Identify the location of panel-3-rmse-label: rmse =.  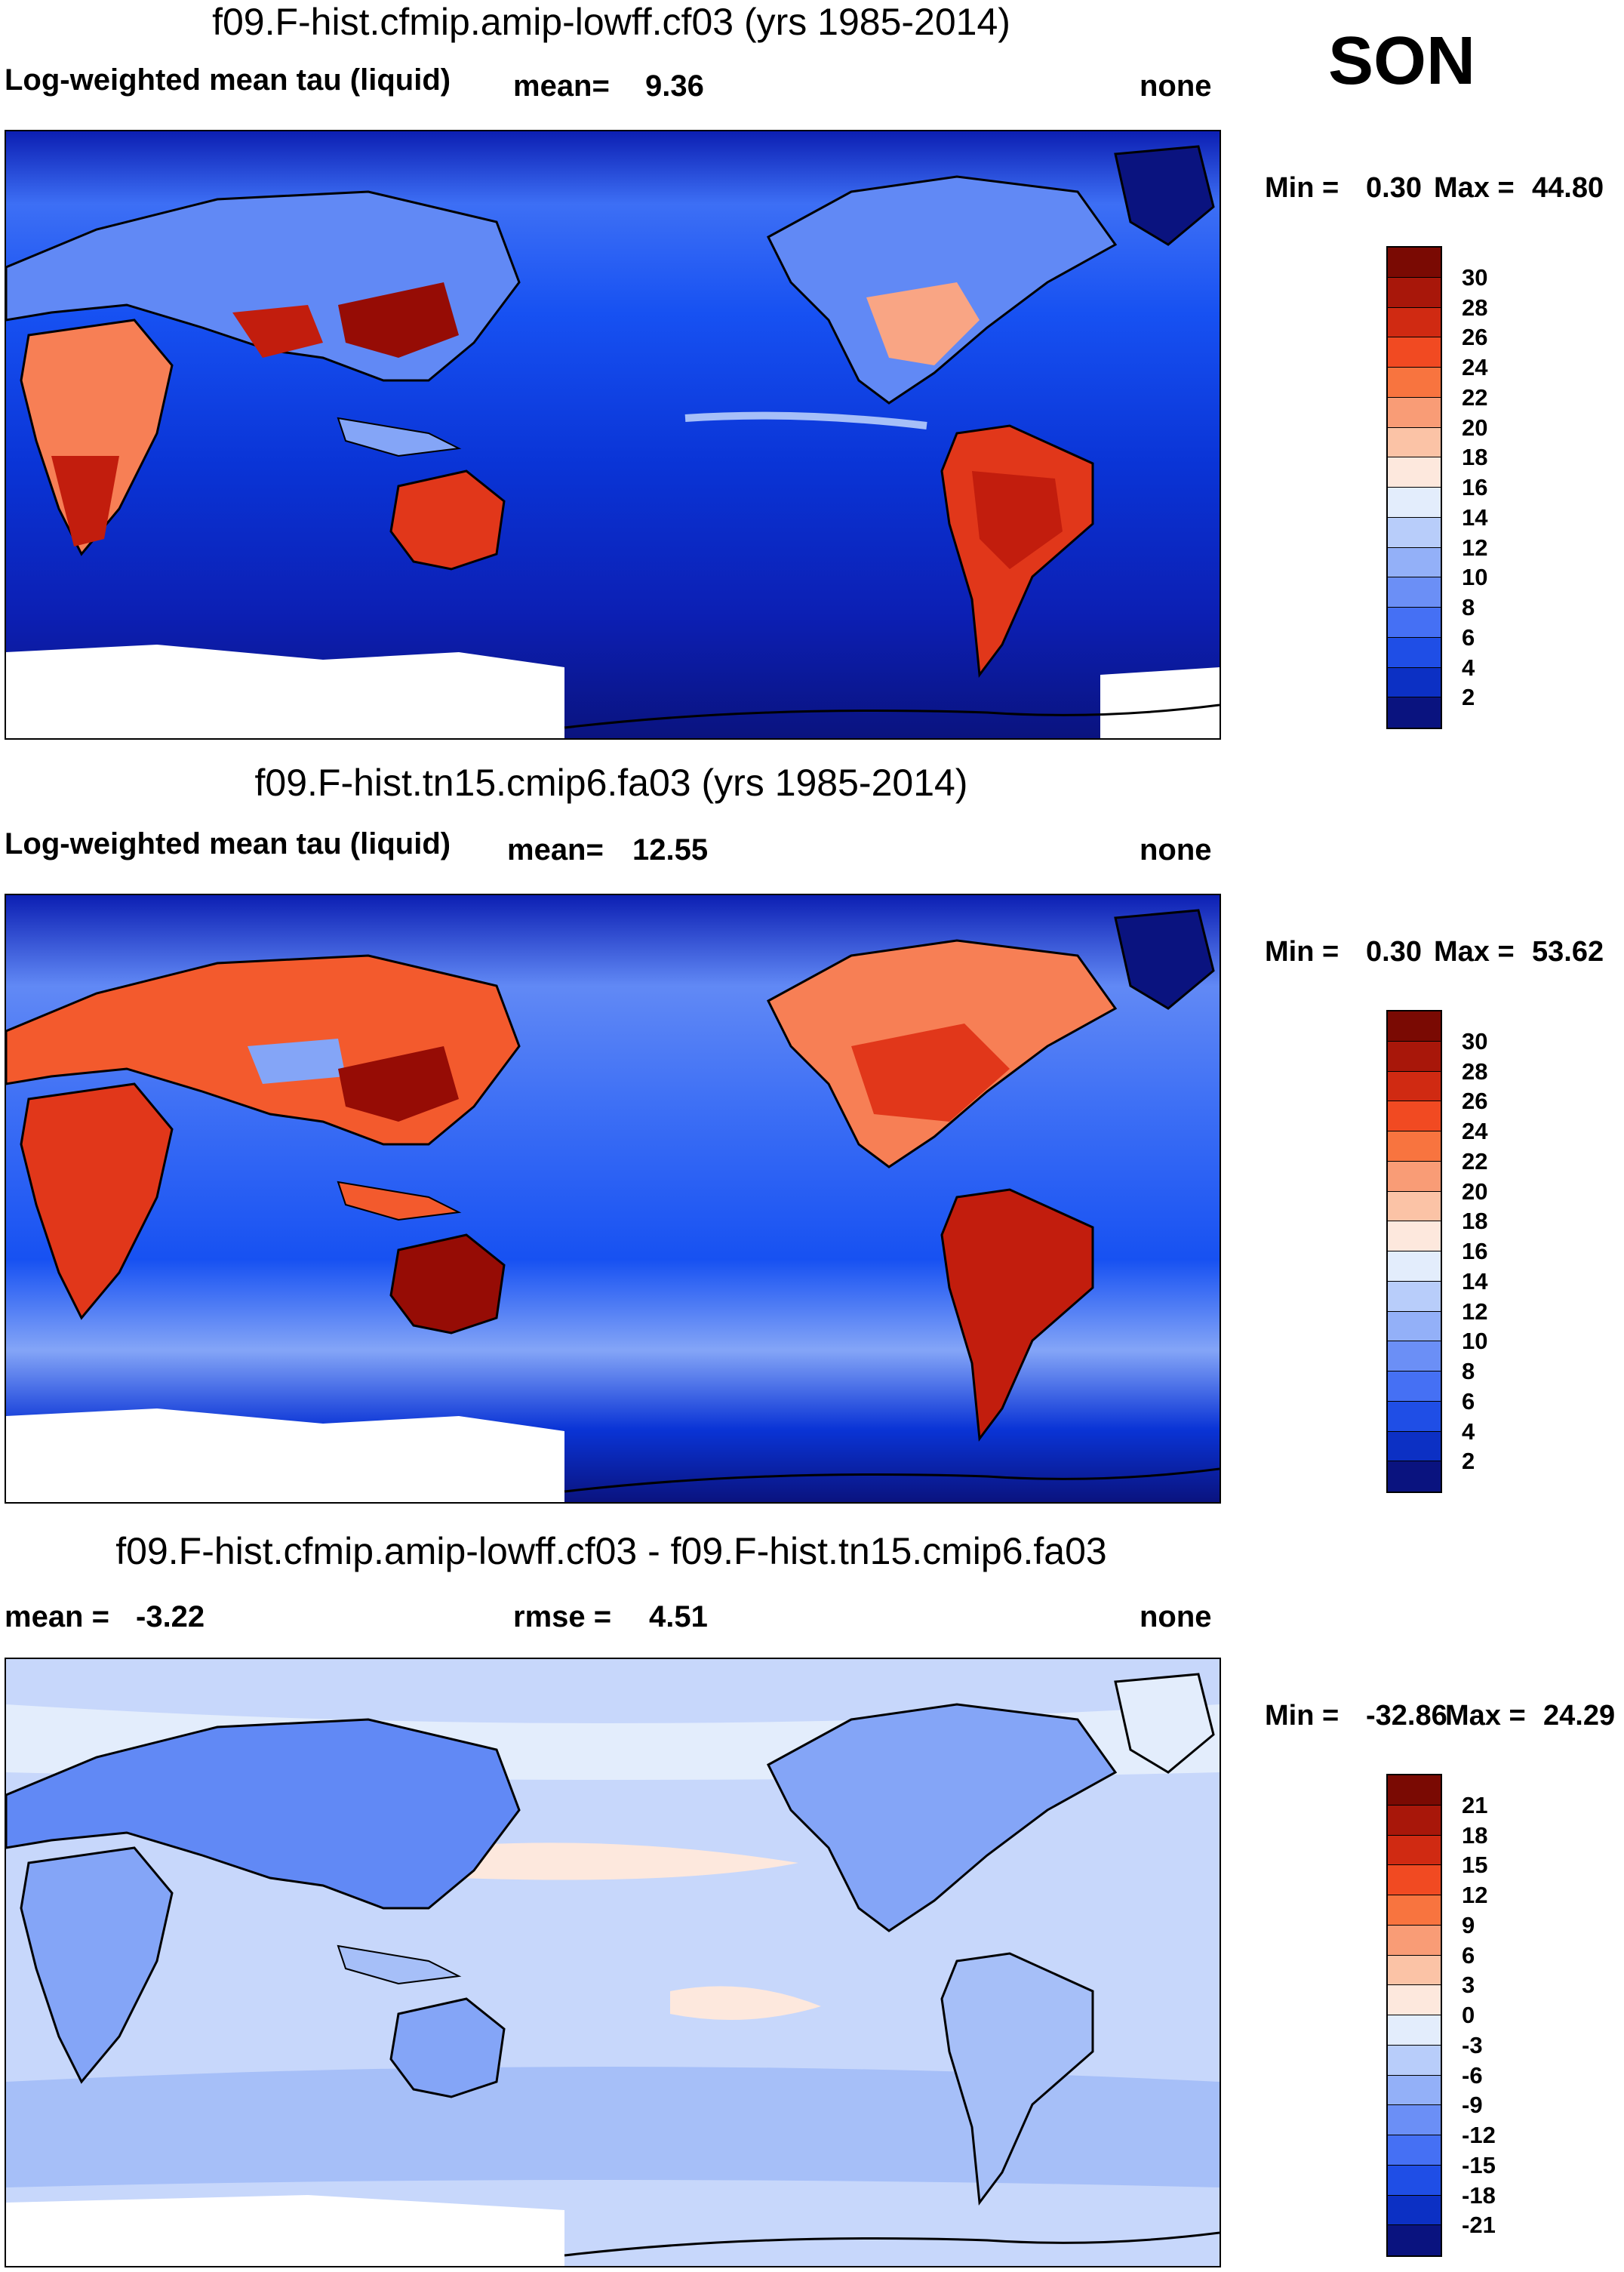
(562, 1616).